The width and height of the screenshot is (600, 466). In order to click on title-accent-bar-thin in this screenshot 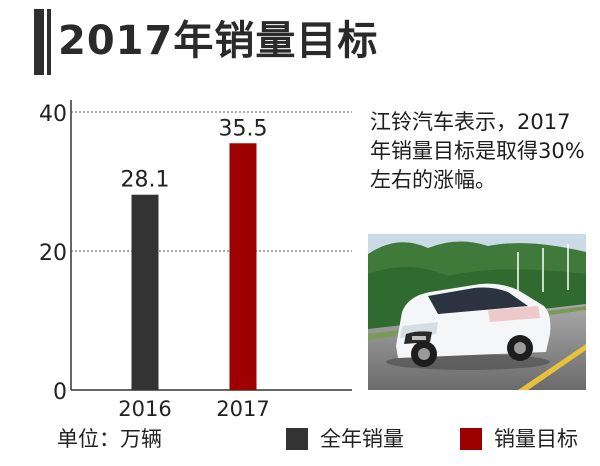, I will do `click(49, 42)`.